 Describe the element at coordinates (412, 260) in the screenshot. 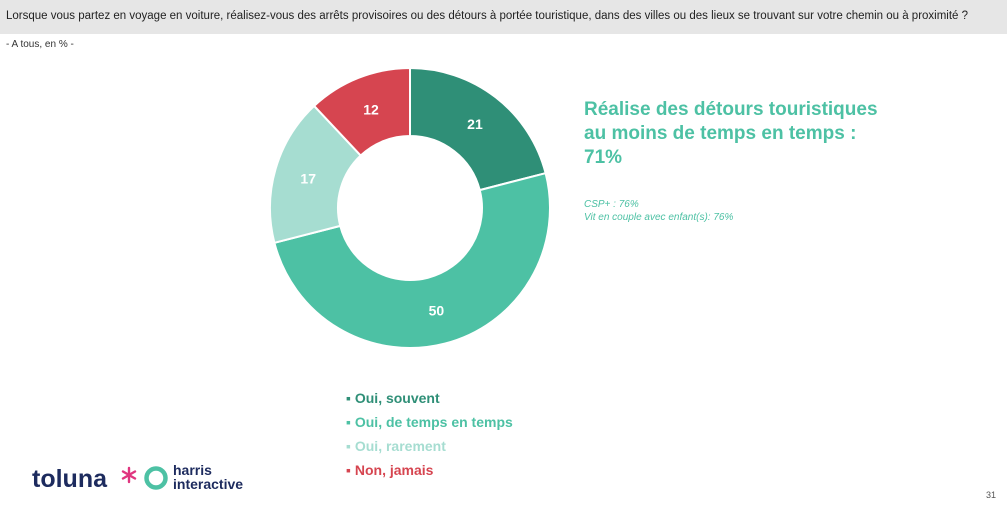

I see `slice-oui-de-temps-en-temps` at that location.